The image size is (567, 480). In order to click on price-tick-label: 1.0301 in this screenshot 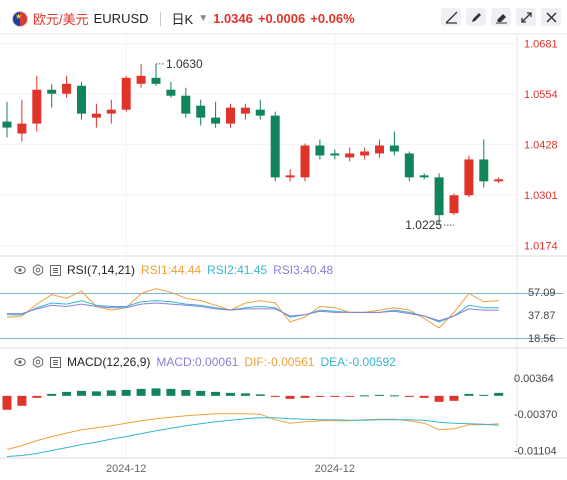, I will do `click(541, 196)`.